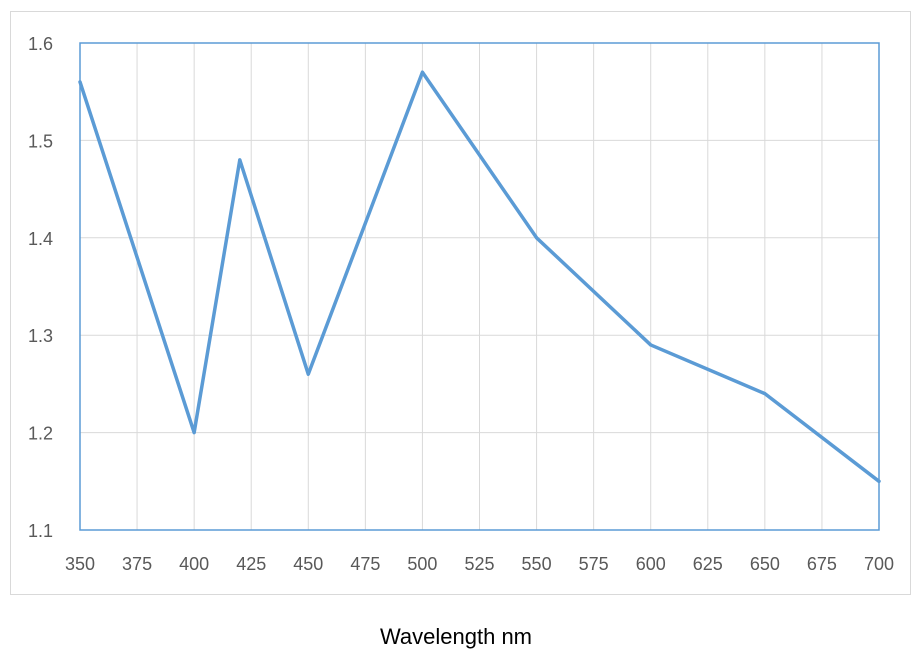 This screenshot has height=650, width=913. Describe the element at coordinates (422, 564) in the screenshot. I see `x-tick-label: 500` at that location.